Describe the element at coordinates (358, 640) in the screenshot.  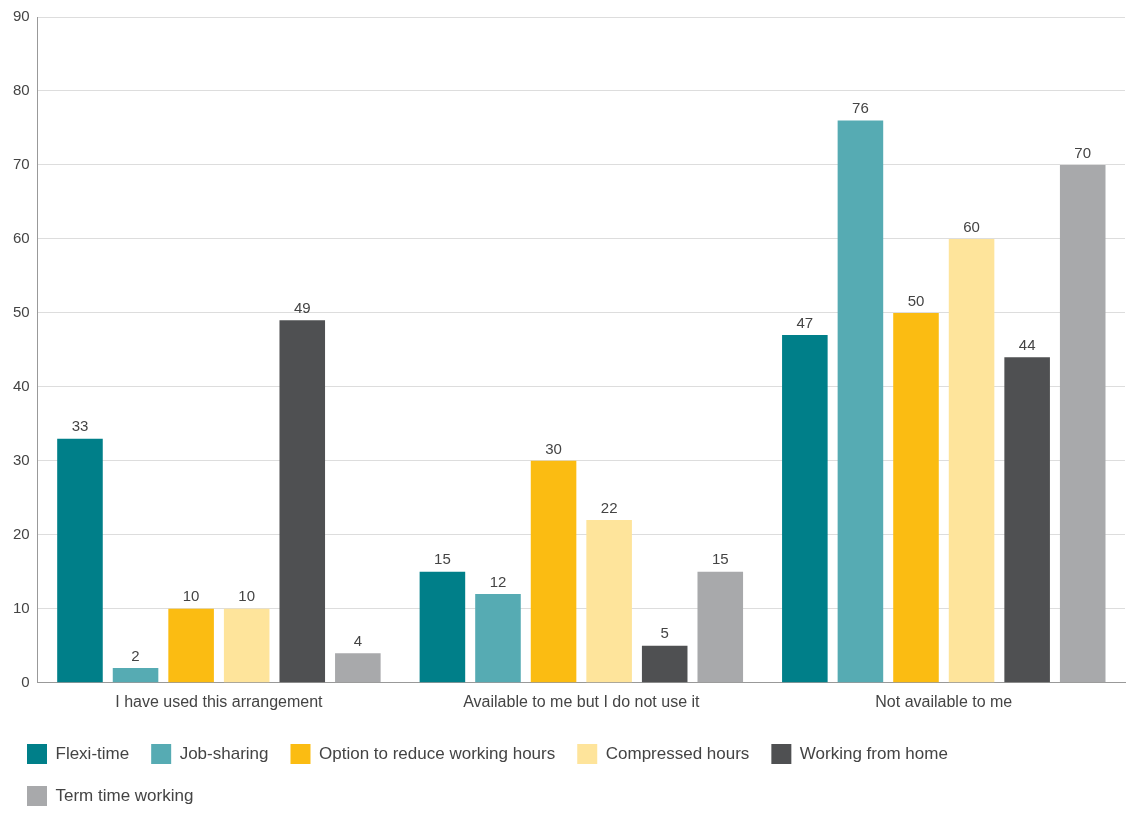
I see `data-label: 4` at that location.